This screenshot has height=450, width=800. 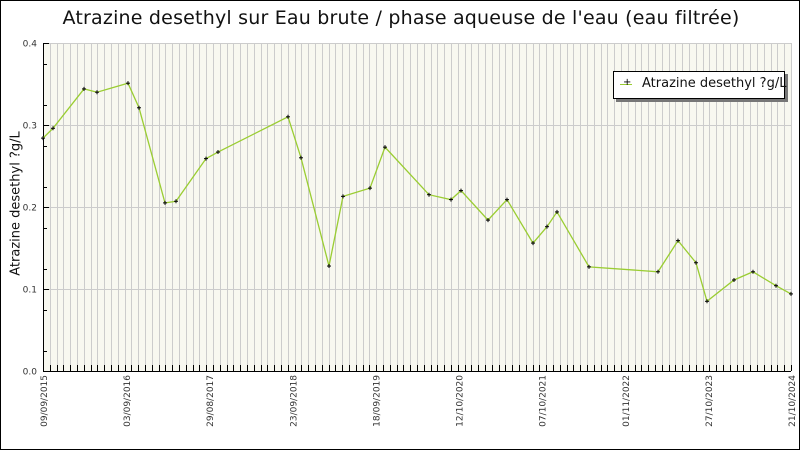 What do you see at coordinates (294, 401) in the screenshot?
I see `x-tick-label: 23/09/2018` at bounding box center [294, 401].